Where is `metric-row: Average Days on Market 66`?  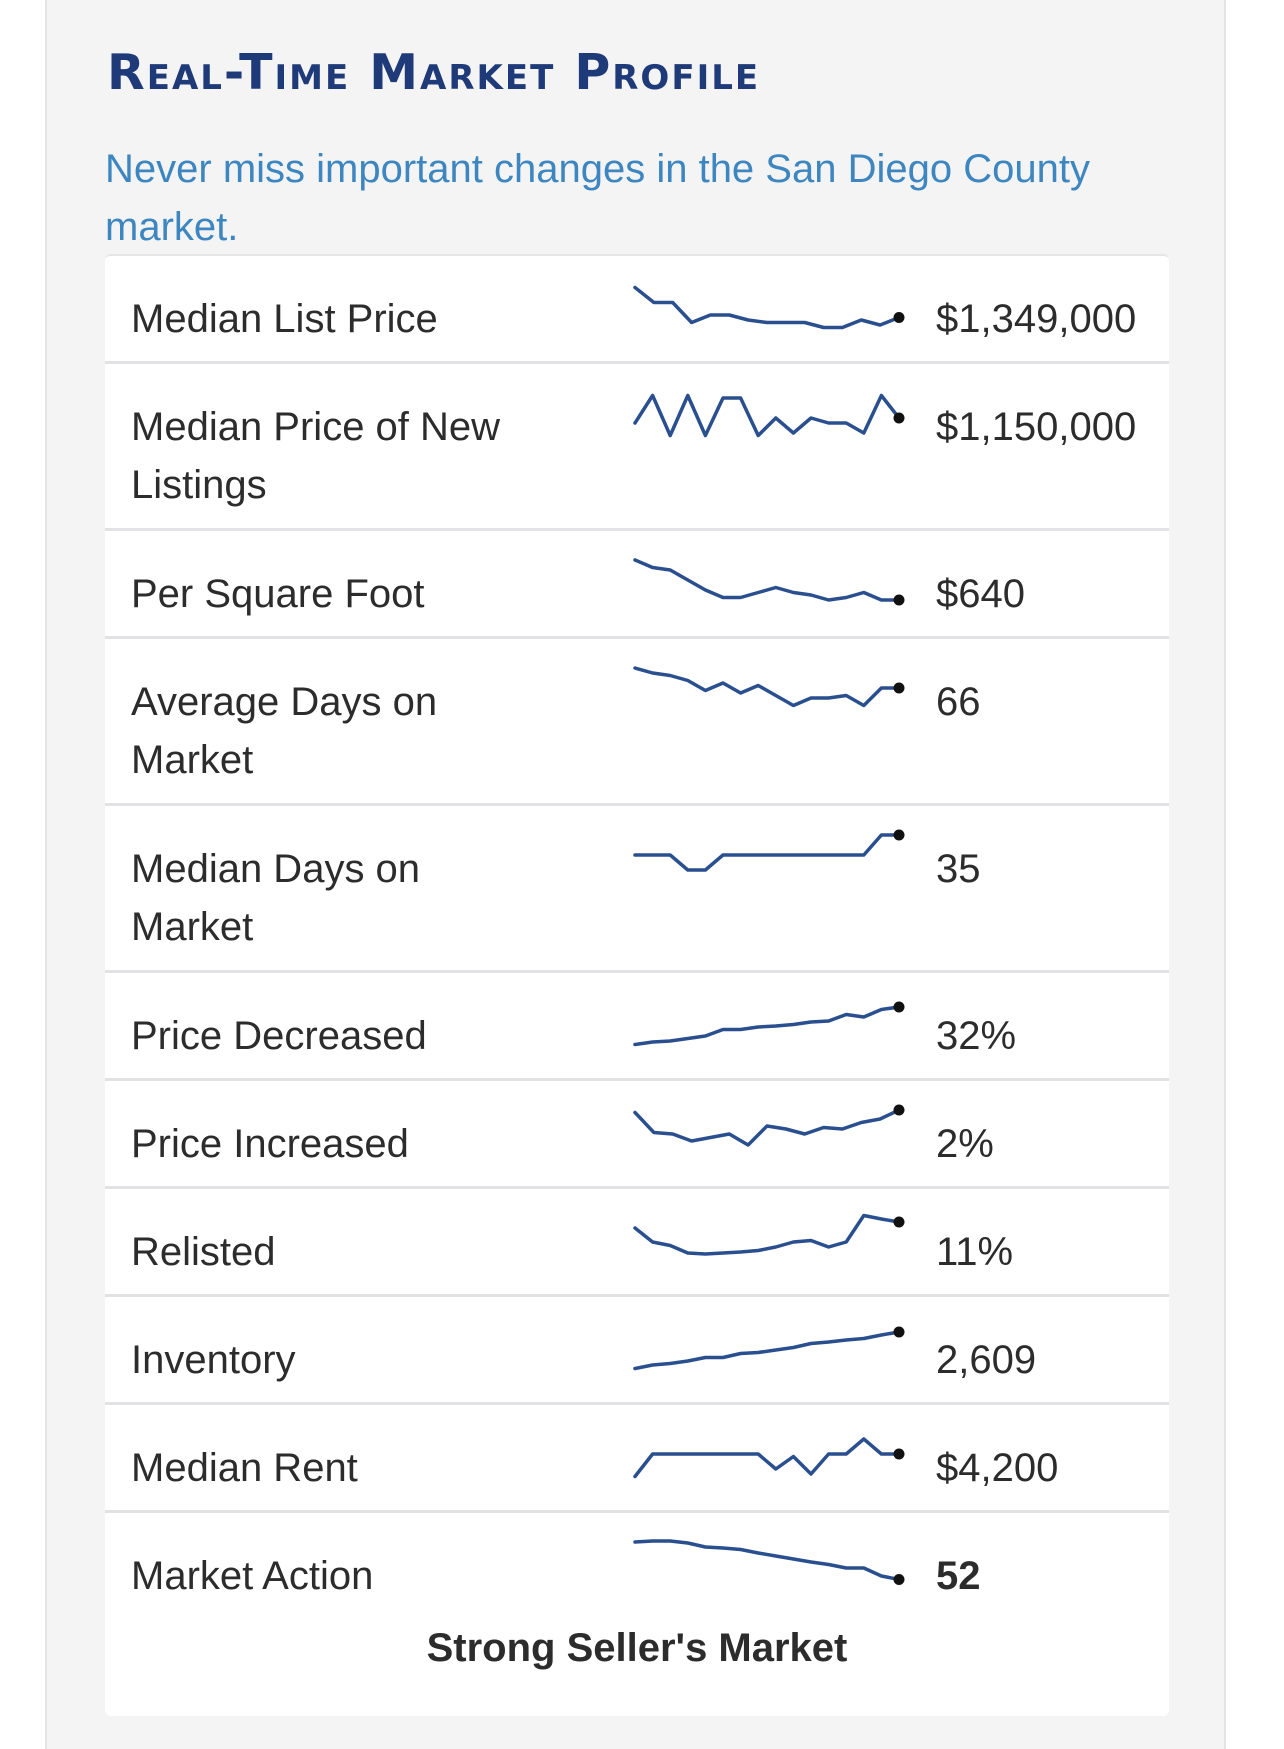
metric-row: Average Days on Market 66 is located at coordinates (637, 722).